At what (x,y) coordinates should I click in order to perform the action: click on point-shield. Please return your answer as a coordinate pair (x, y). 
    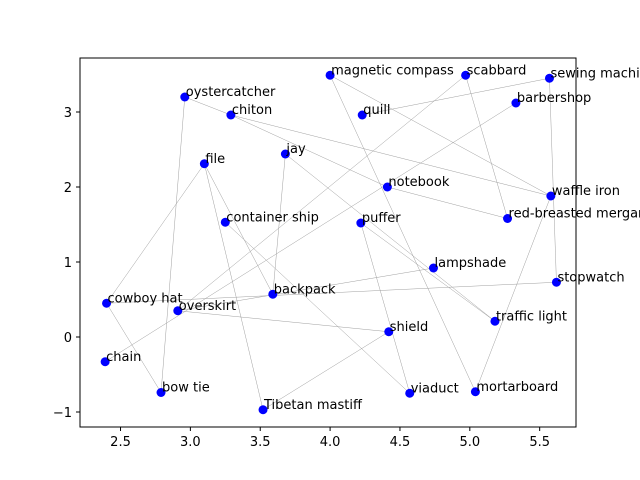
    Looking at the image, I should click on (389, 332).